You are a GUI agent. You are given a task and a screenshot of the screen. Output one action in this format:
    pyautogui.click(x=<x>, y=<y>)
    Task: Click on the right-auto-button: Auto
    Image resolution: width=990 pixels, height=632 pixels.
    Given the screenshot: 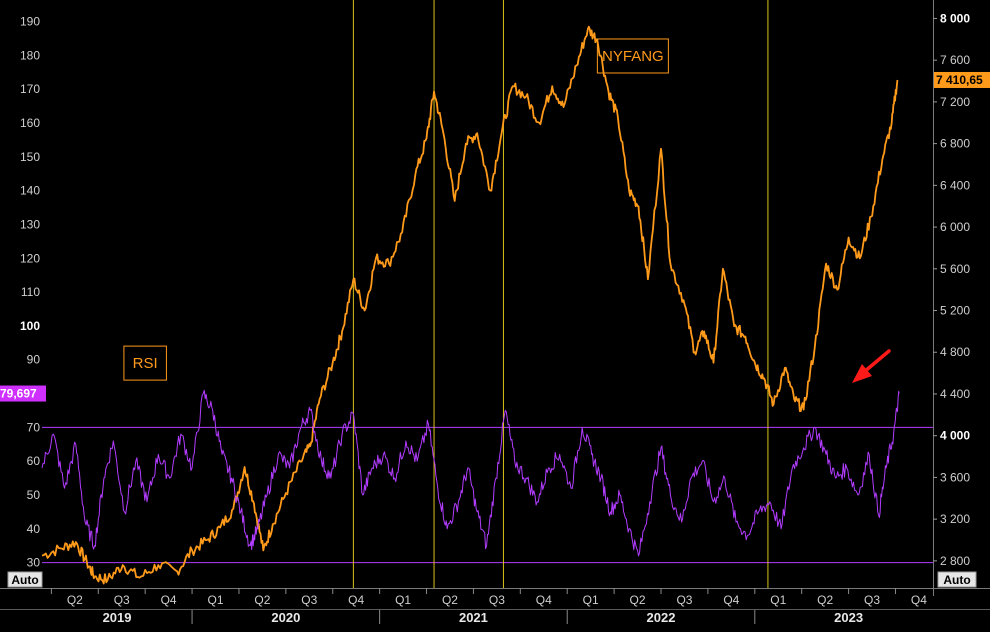 What is the action you would take?
    pyautogui.click(x=956, y=580)
    